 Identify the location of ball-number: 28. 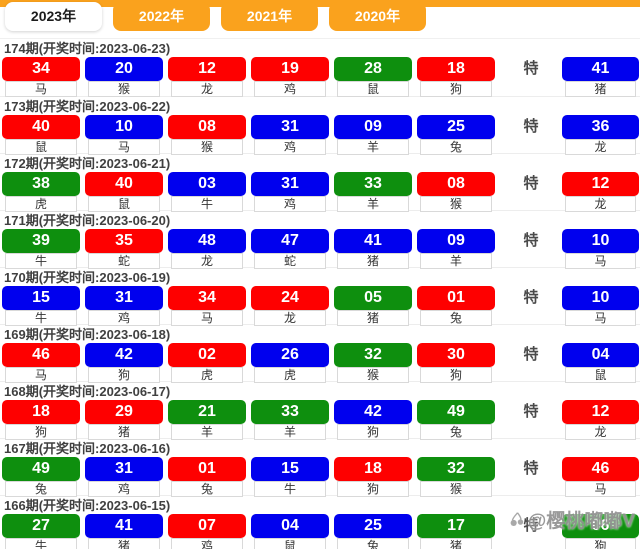
(373, 69).